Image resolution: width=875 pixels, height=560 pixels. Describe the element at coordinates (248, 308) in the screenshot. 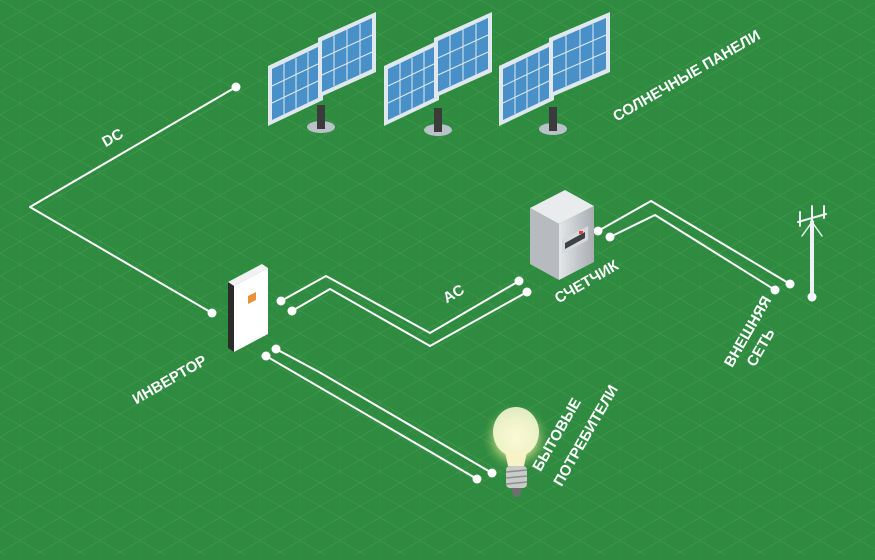

I see `inverter-device` at that location.